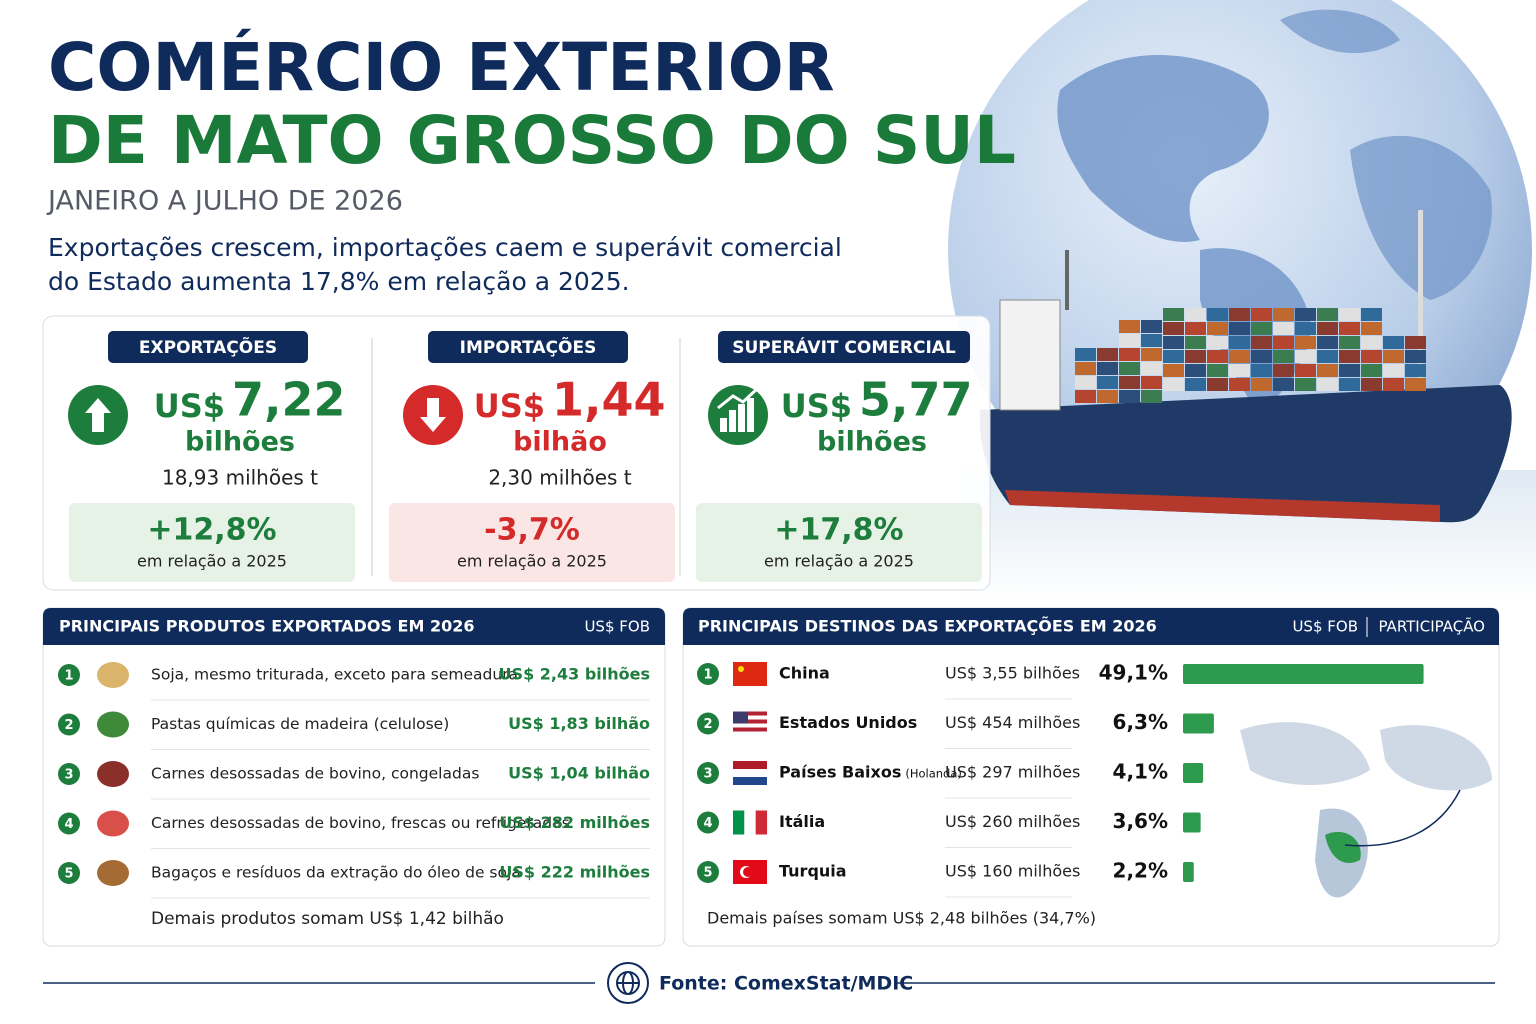 The height and width of the screenshot is (1024, 1536). I want to click on source: Fonte: ComexStat/MDIC, so click(786, 984).